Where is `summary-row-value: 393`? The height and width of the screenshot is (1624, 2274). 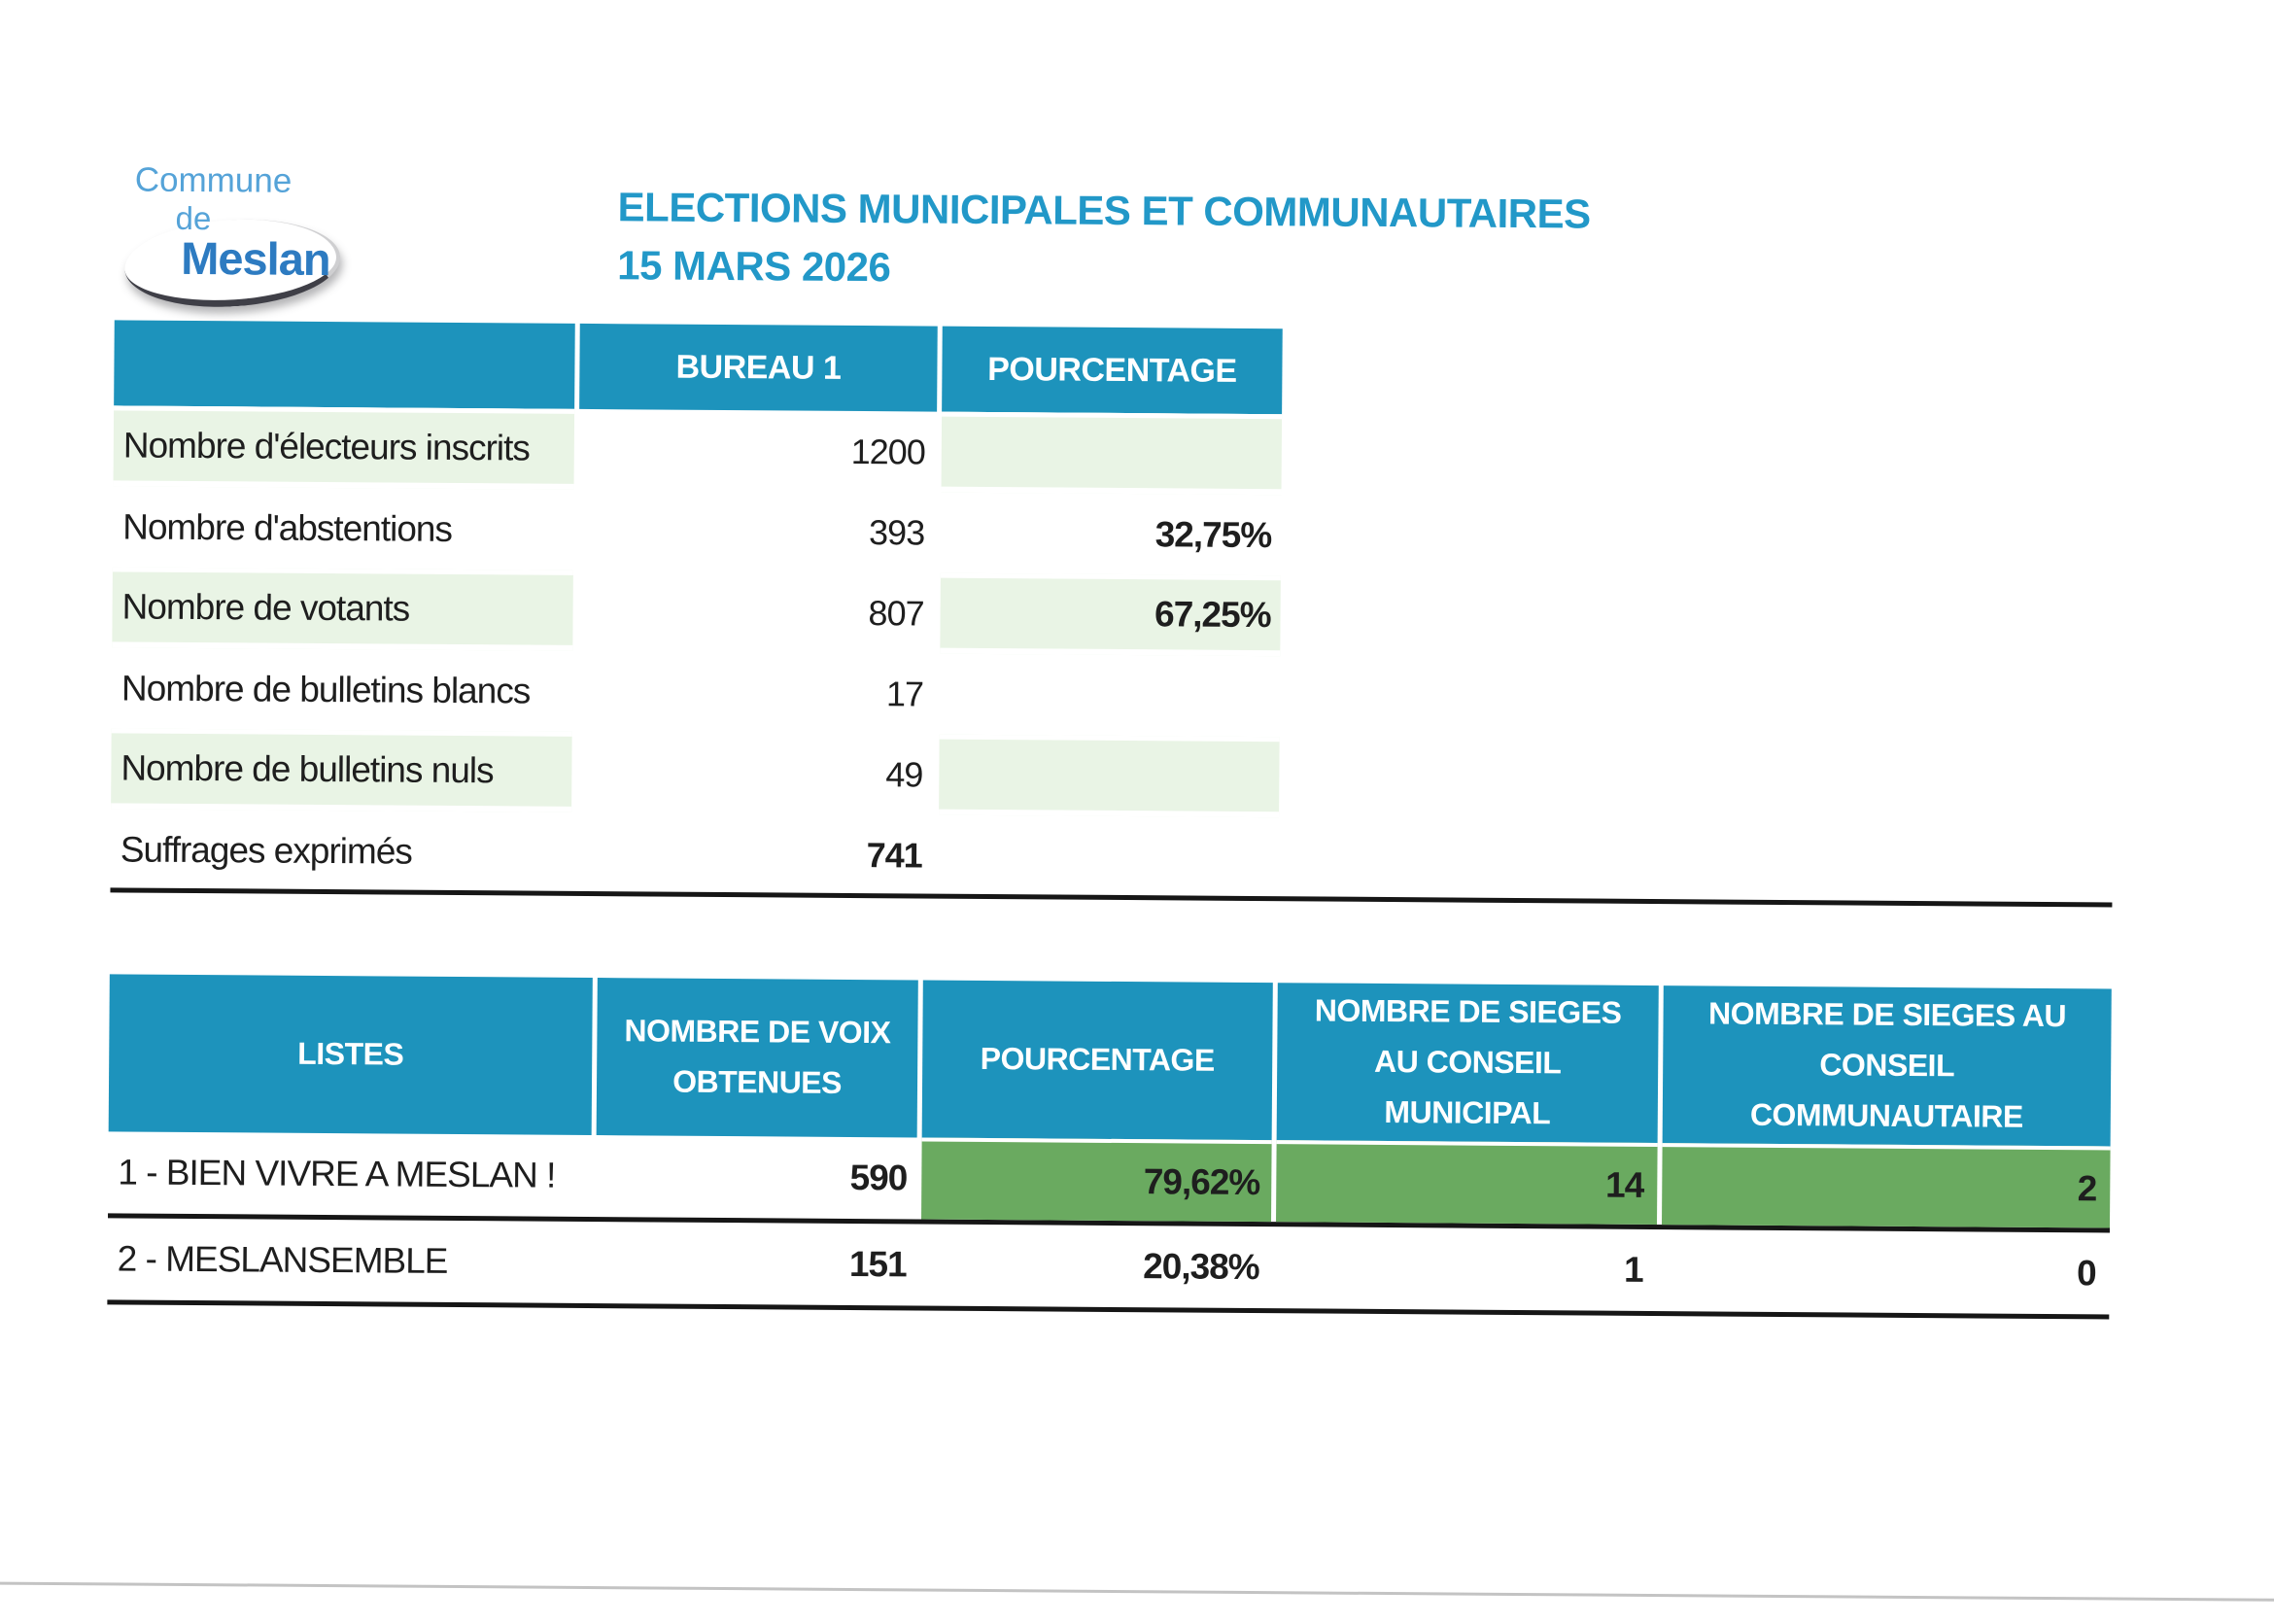 summary-row-value: 393 is located at coordinates (897, 532).